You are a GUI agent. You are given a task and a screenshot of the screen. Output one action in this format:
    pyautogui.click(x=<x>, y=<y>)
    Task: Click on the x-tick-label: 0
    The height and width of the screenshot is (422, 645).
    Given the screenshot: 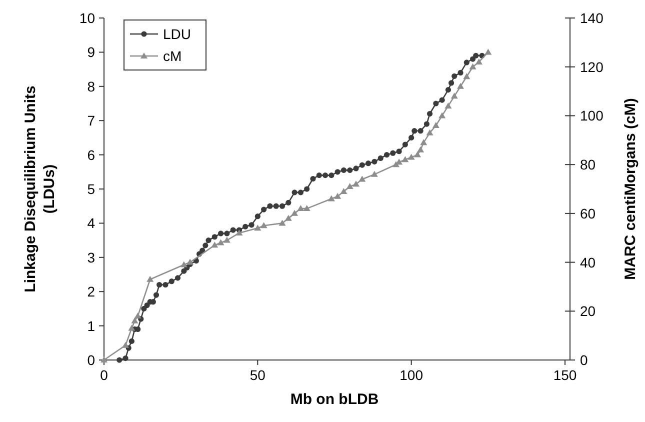 What is the action you would take?
    pyautogui.click(x=104, y=375)
    